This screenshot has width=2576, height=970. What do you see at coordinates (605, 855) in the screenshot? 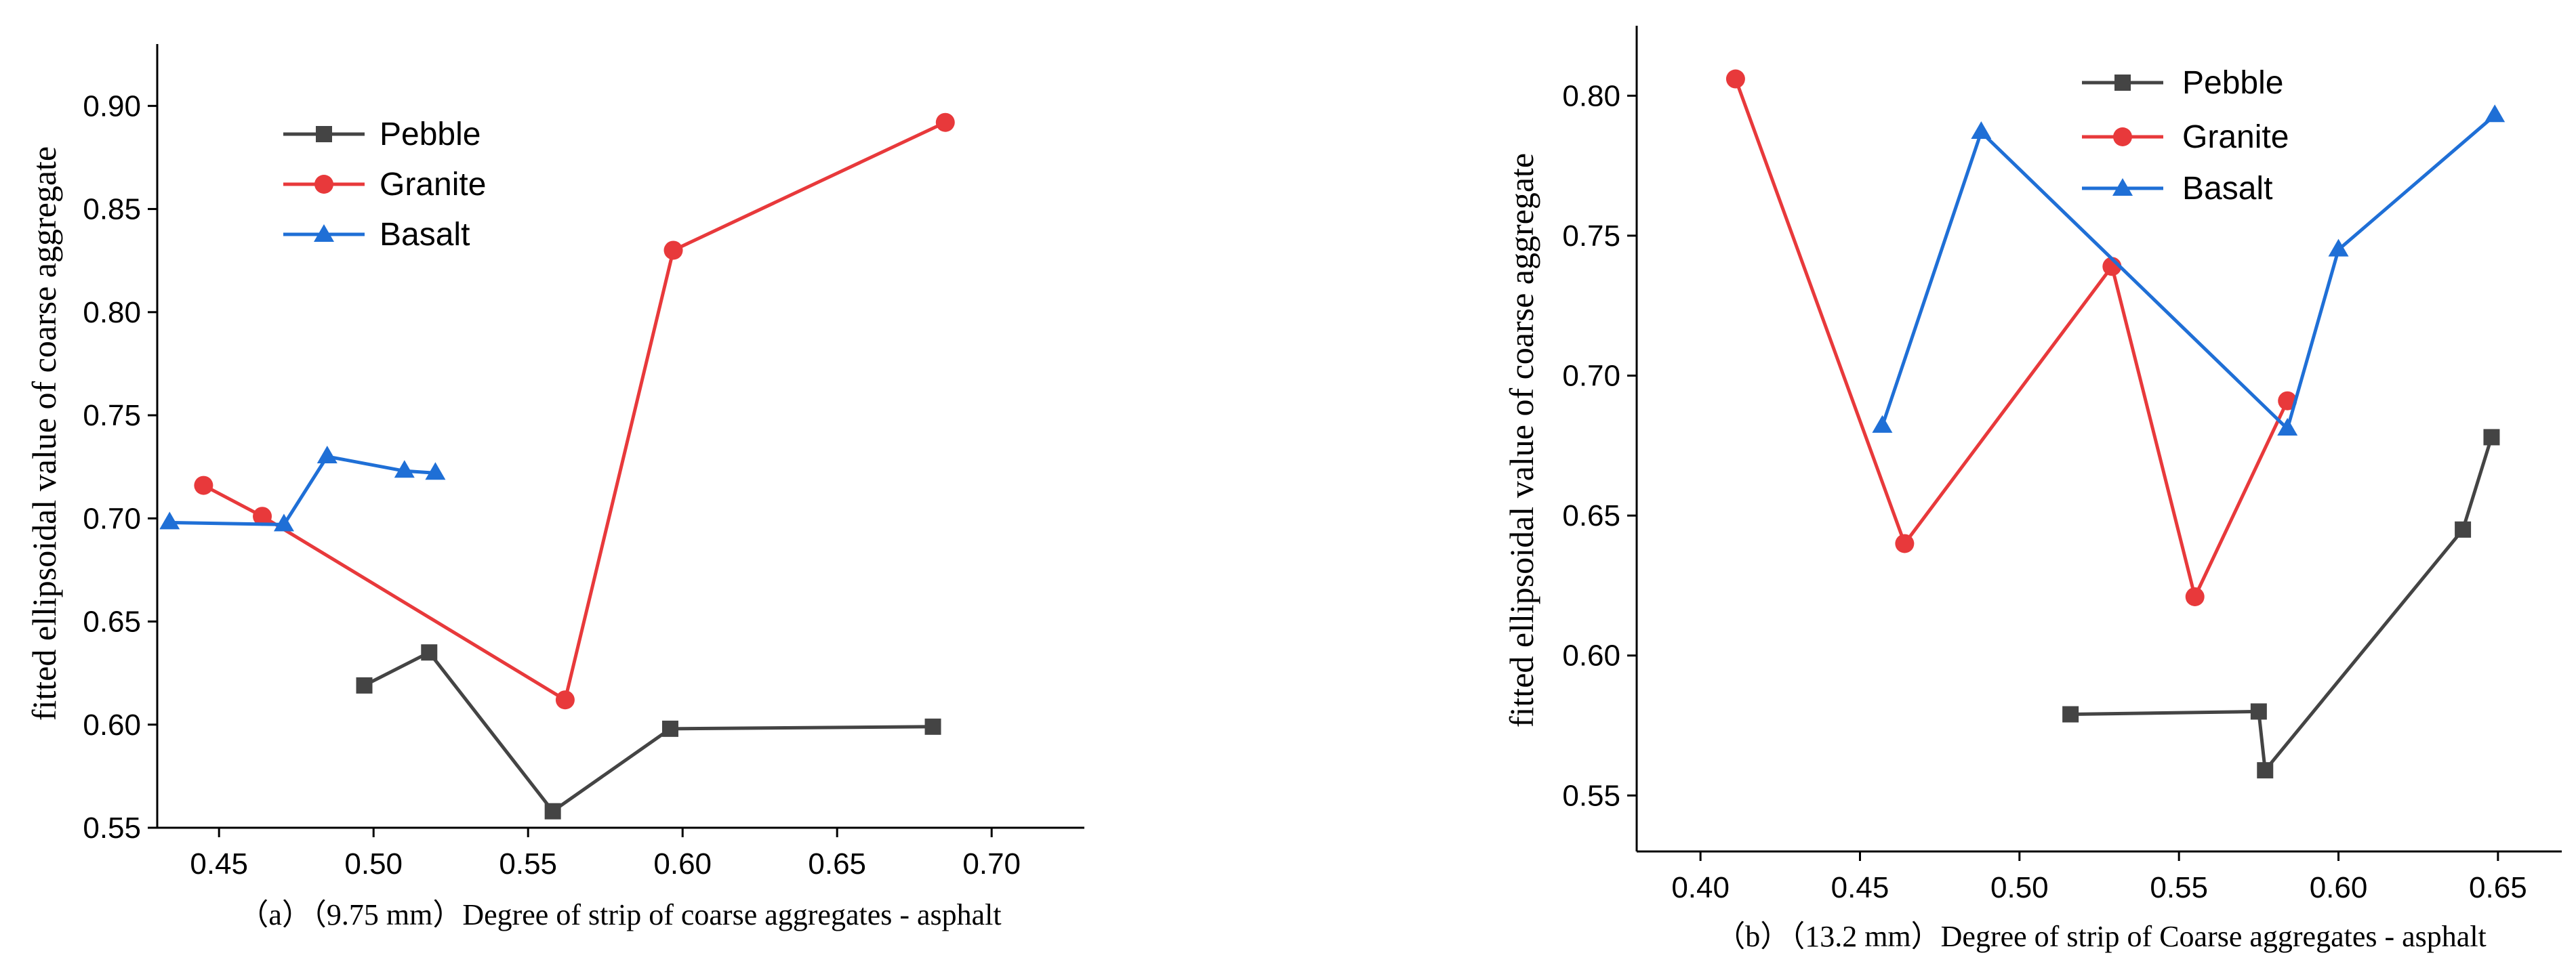
I see `chart-a-x-ticks: 0.45 0.50 0.55 0.60 0.65 0.70` at bounding box center [605, 855].